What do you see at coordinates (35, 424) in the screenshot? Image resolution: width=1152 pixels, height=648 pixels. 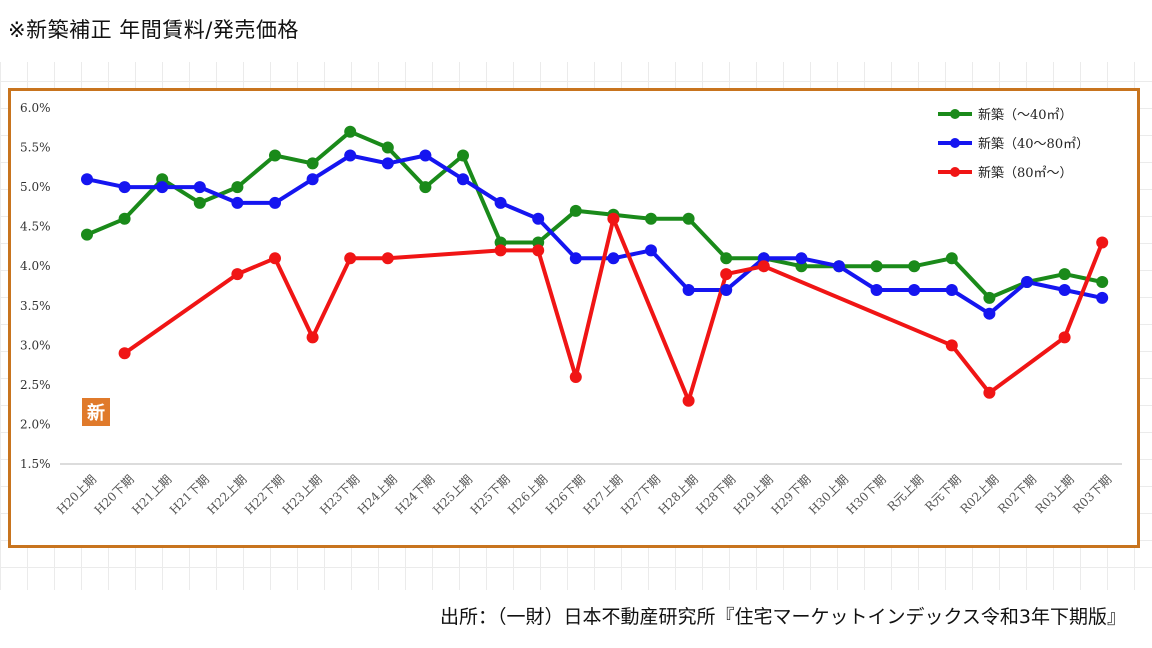 I see `y-tick-label: 2.0%` at bounding box center [35, 424].